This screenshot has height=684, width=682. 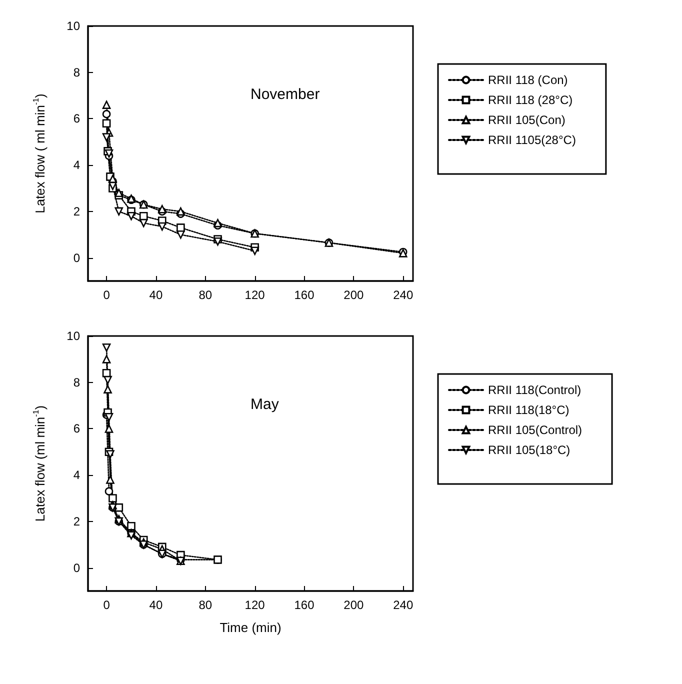 I want to click on legend-label: RRII 118 (28°C), so click(x=530, y=100).